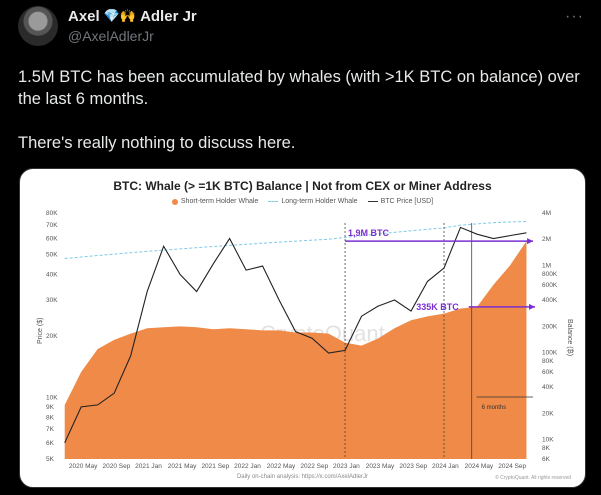 The image size is (601, 495). What do you see at coordinates (182, 466) in the screenshot?
I see `x-tick: 2021 May` at bounding box center [182, 466].